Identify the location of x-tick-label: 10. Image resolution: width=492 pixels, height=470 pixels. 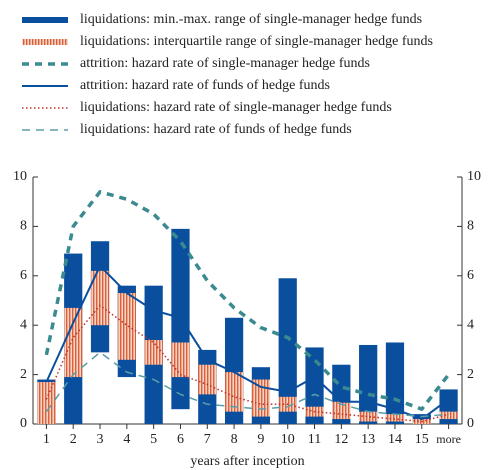
(288, 439).